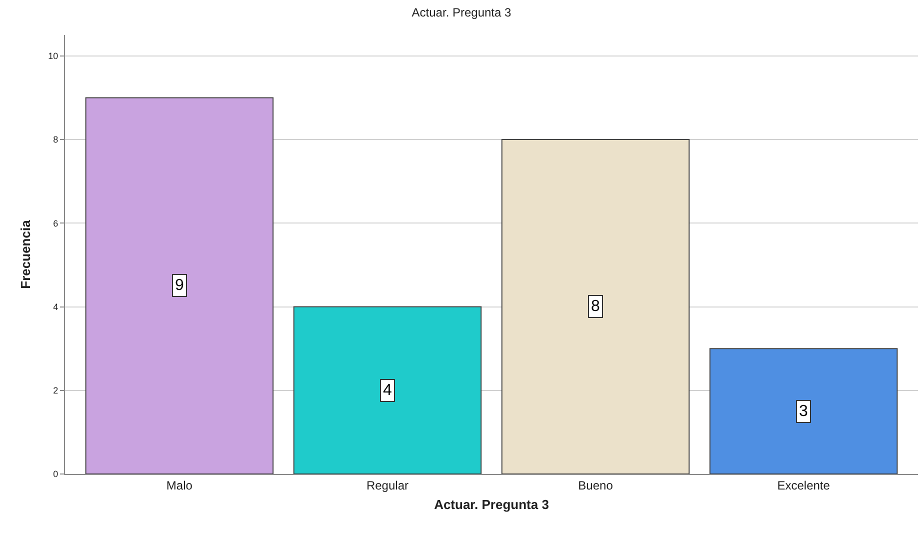 This screenshot has height=539, width=923. Describe the element at coordinates (53, 56) in the screenshot. I see `y-tick-label: 10` at that location.